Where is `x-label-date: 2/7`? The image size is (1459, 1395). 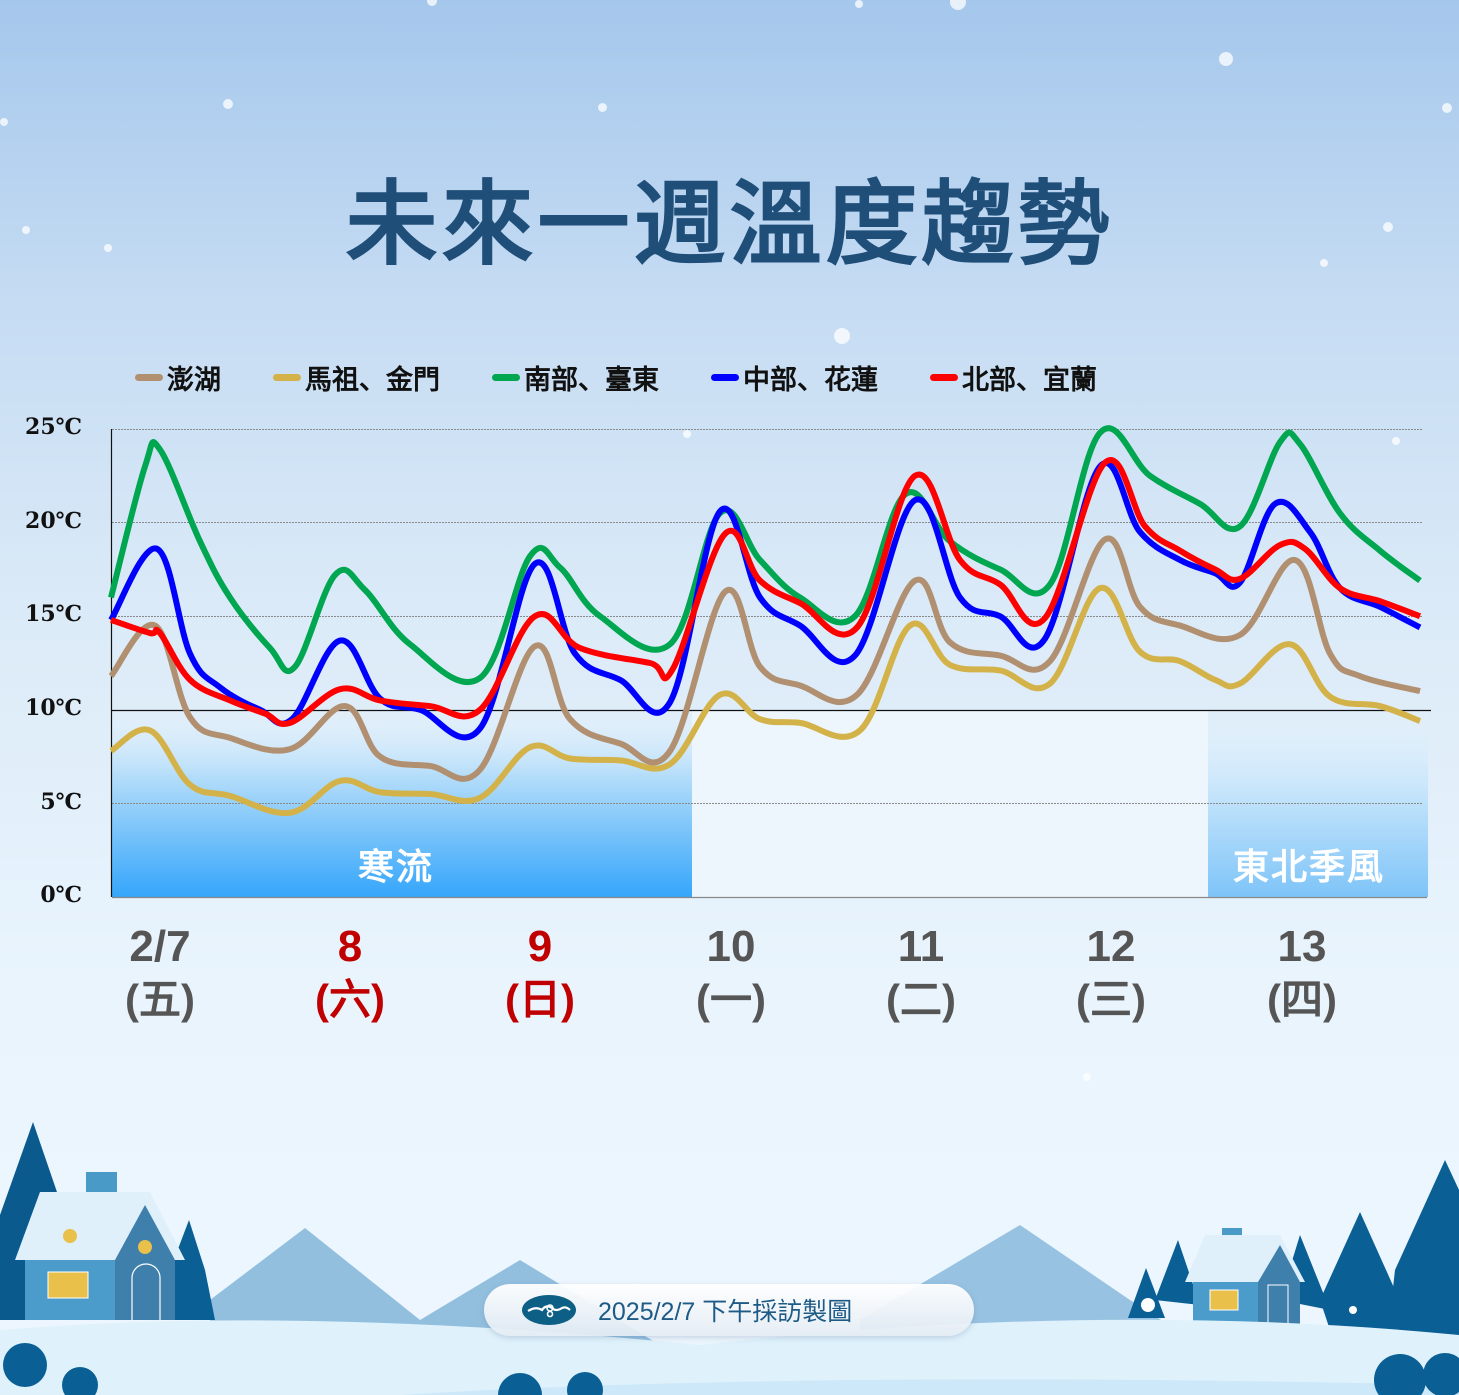 x-label-date: 2/7 is located at coordinates (160, 946).